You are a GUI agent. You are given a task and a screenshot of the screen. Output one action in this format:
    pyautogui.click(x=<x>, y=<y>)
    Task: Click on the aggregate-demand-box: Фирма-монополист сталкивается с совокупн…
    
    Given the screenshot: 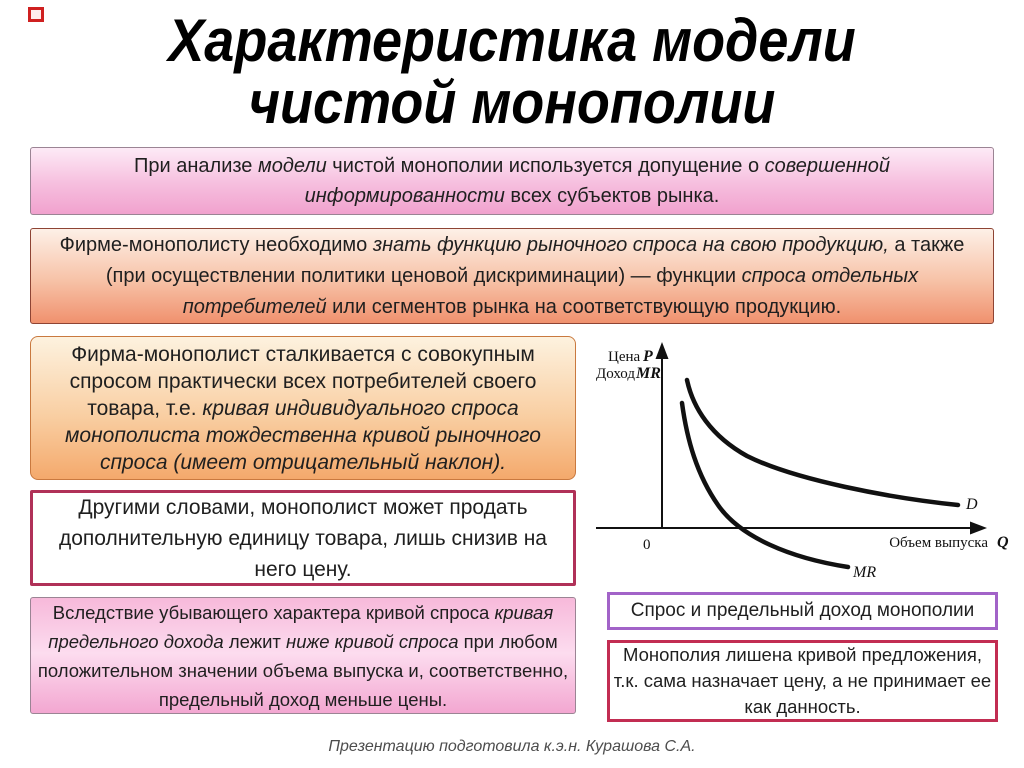 What is the action you would take?
    pyautogui.click(x=303, y=408)
    